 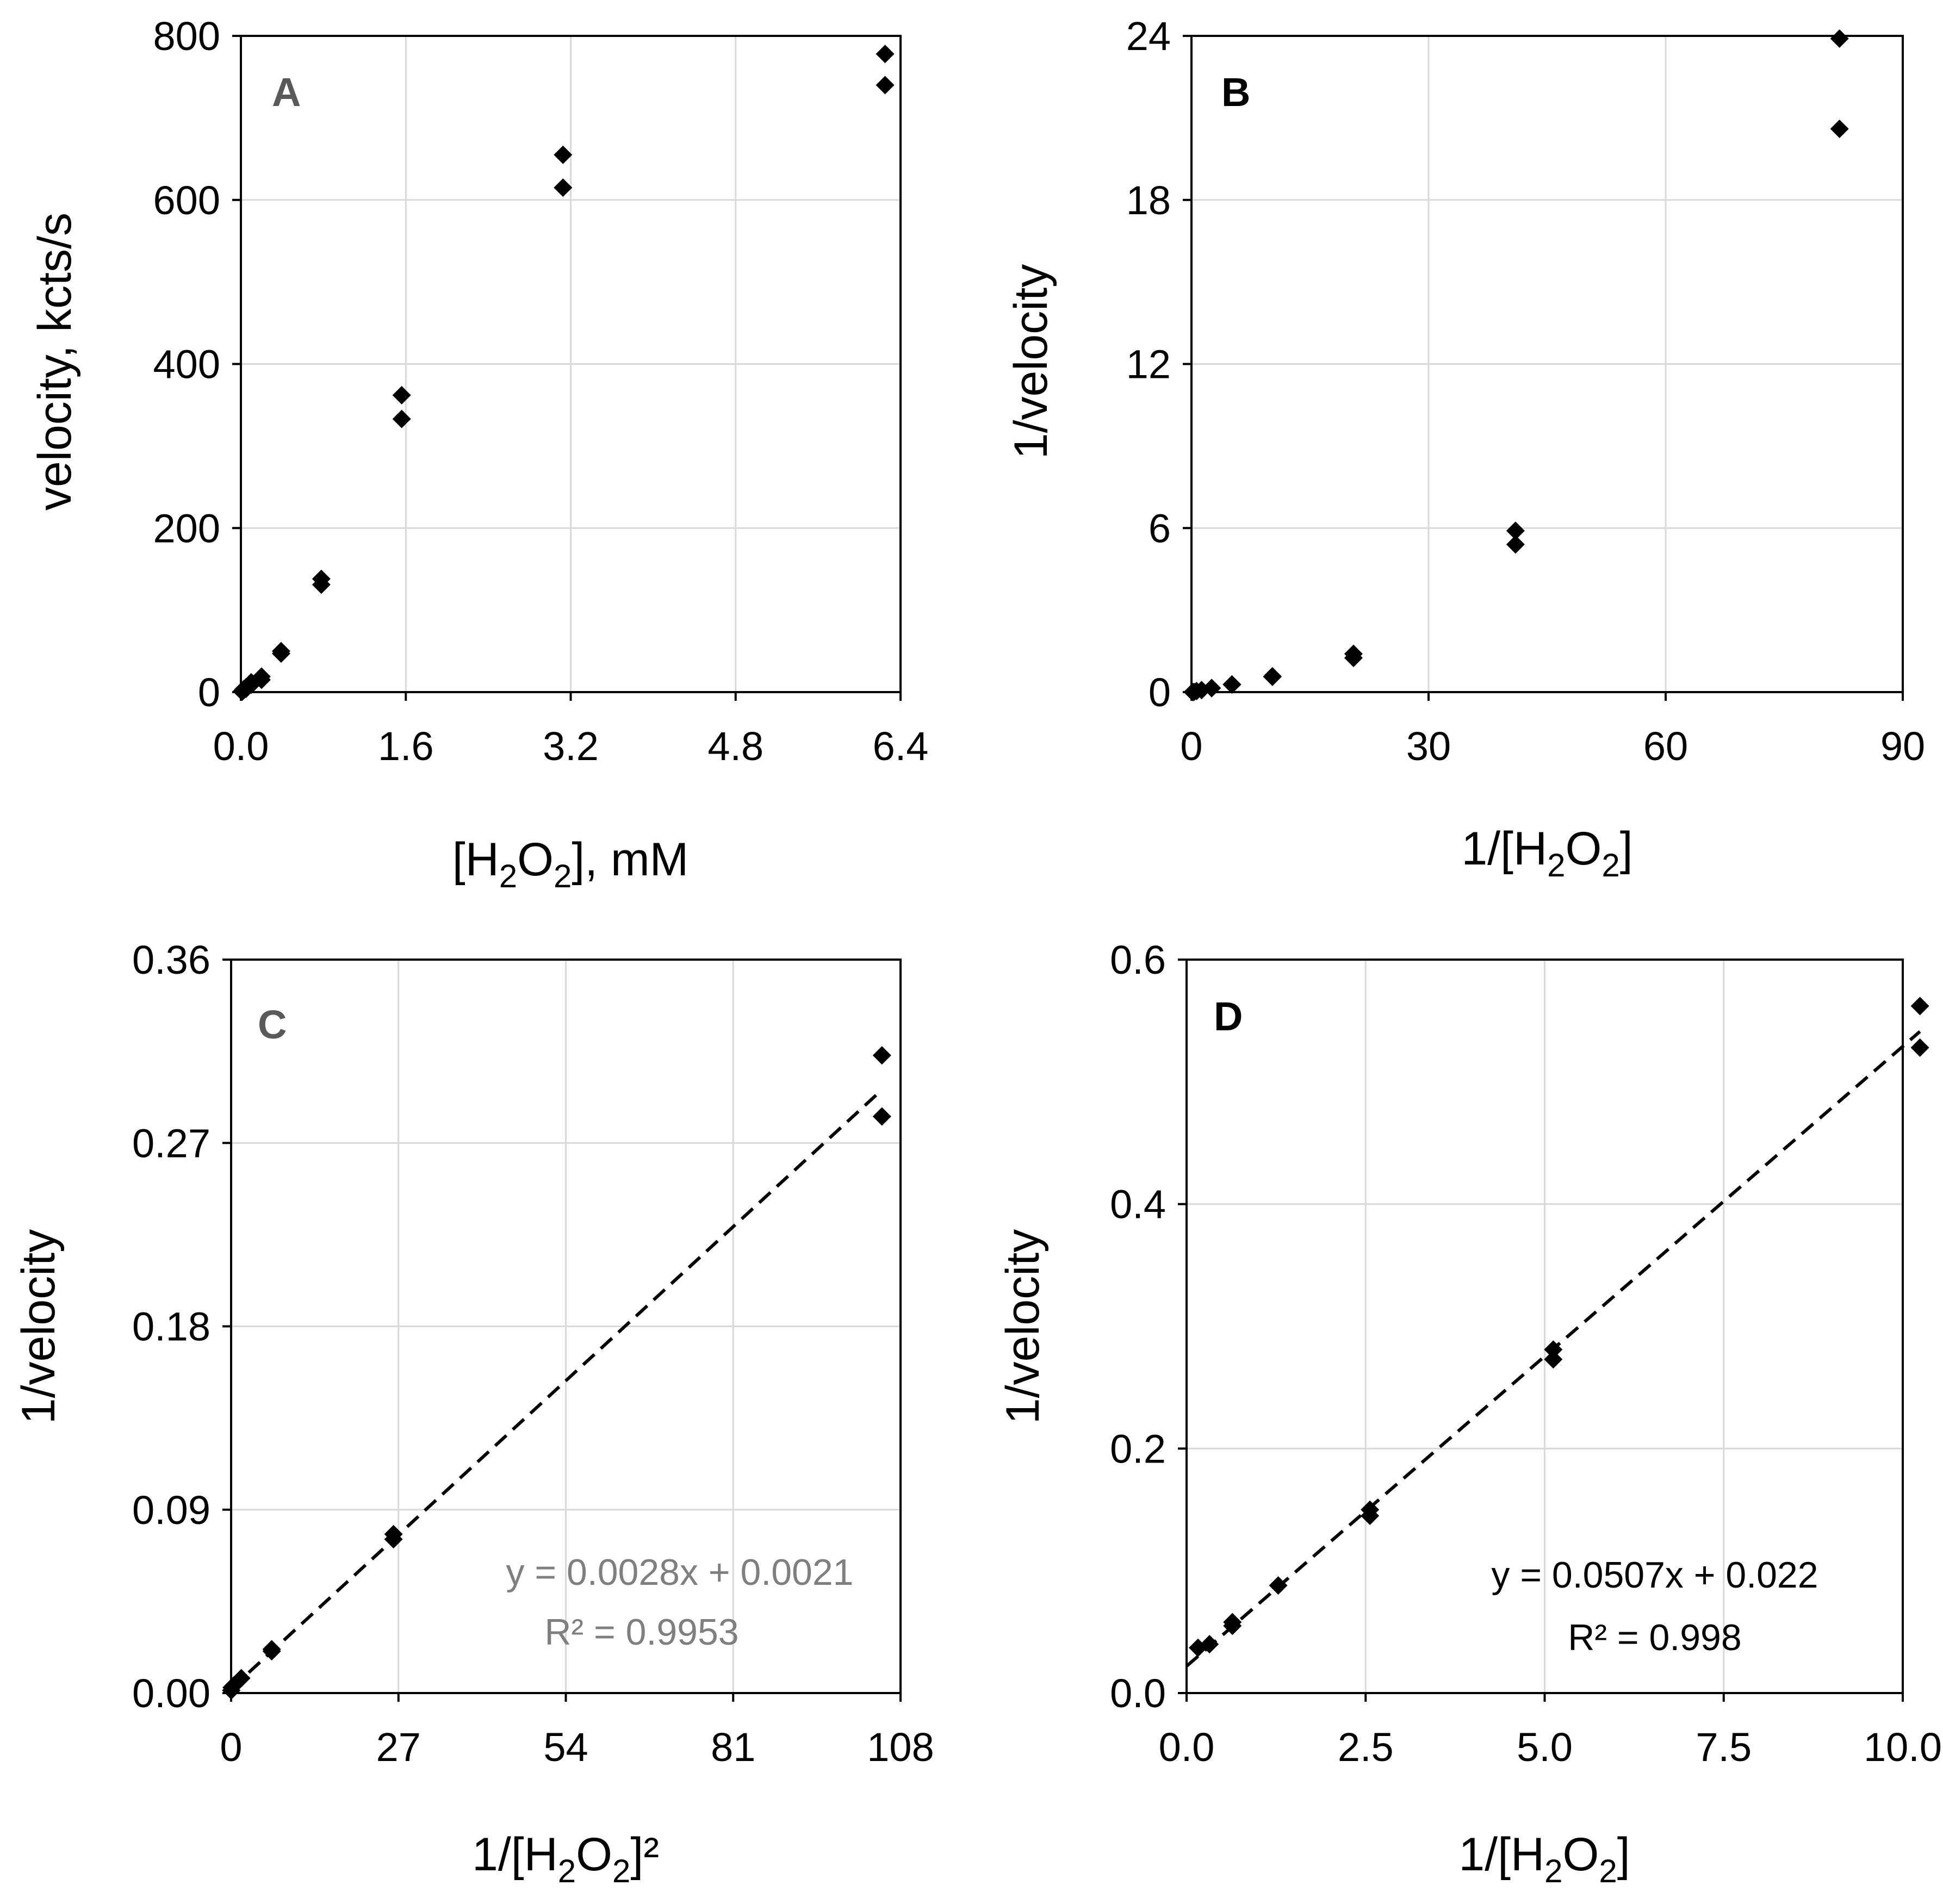 I want to click on panel-d-y-tick-label: 0.4, so click(x=1138, y=1204).